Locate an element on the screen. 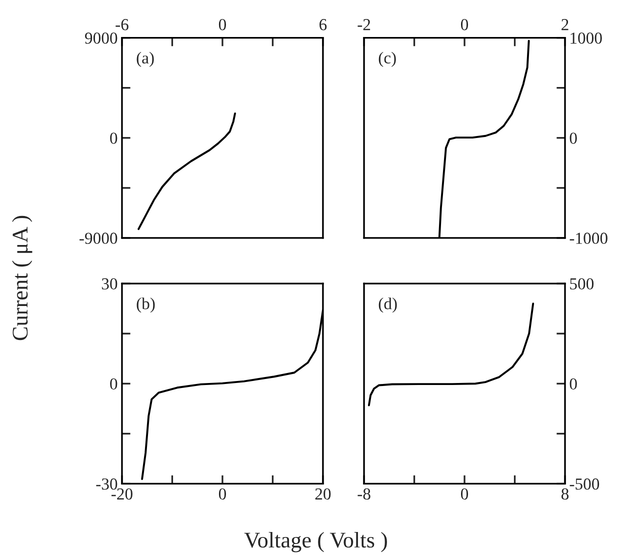 This screenshot has width=632, height=556. annotation: (d) is located at coordinates (387, 305).